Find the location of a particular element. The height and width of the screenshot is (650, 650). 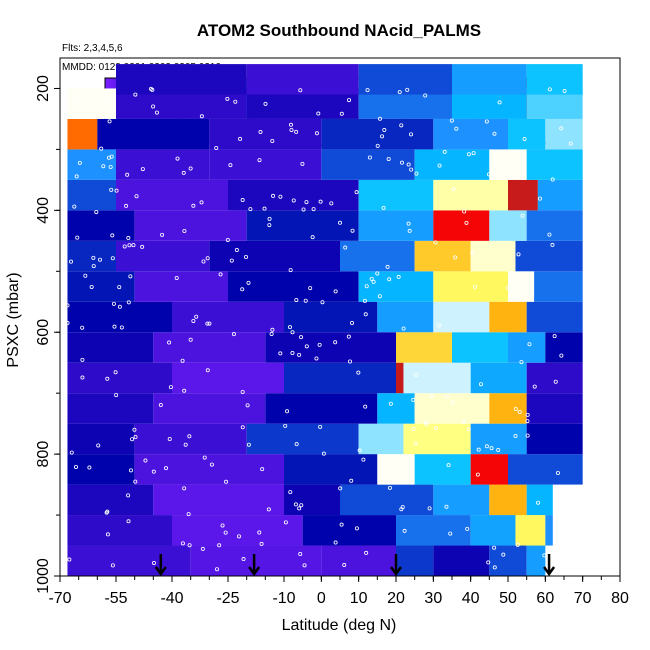

x-axis-label: Latitude (deg N) is located at coordinates (339, 625).